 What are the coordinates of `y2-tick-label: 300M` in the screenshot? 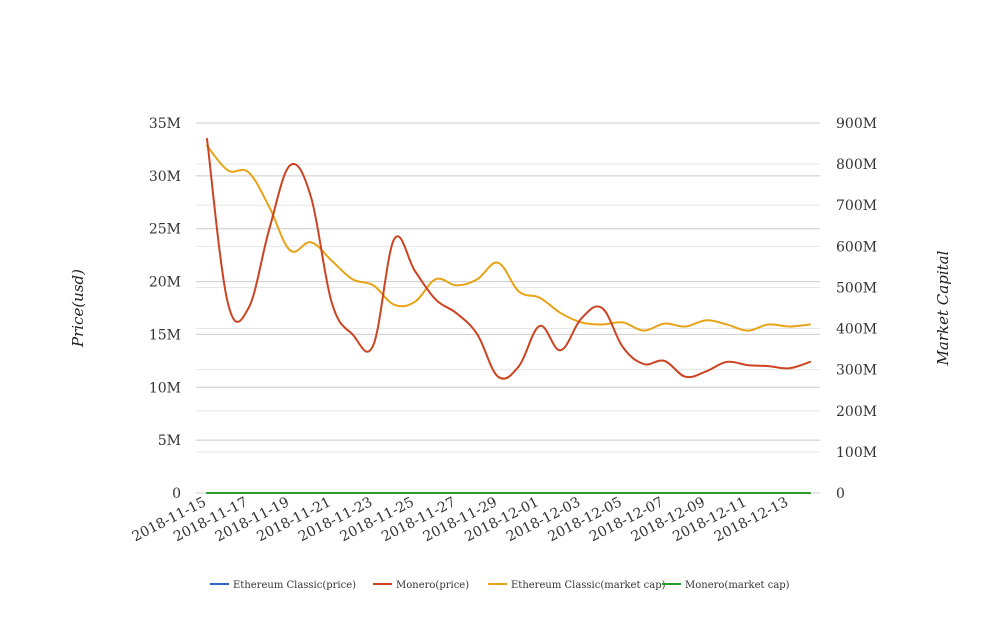 It's located at (856, 371).